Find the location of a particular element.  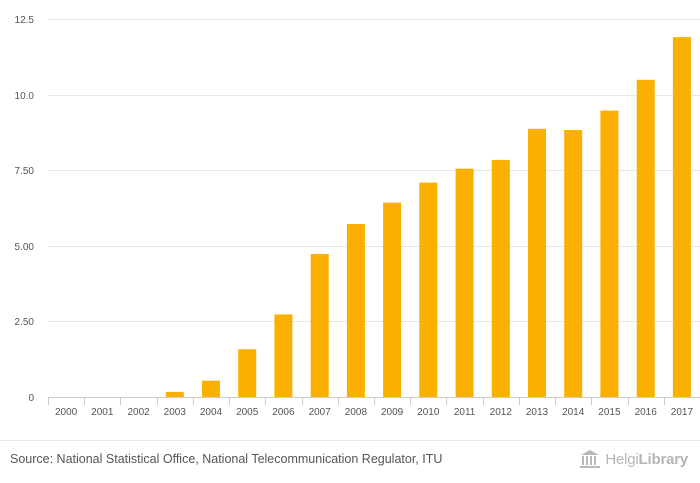

helgi-library-logo: HelgiLibrary is located at coordinates (633, 459).